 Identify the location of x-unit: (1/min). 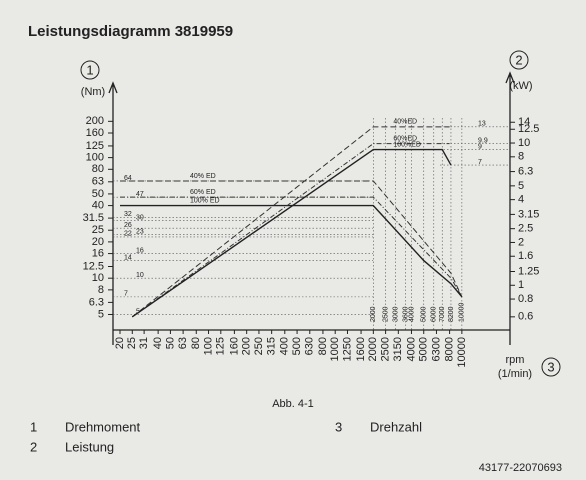
(515, 374).